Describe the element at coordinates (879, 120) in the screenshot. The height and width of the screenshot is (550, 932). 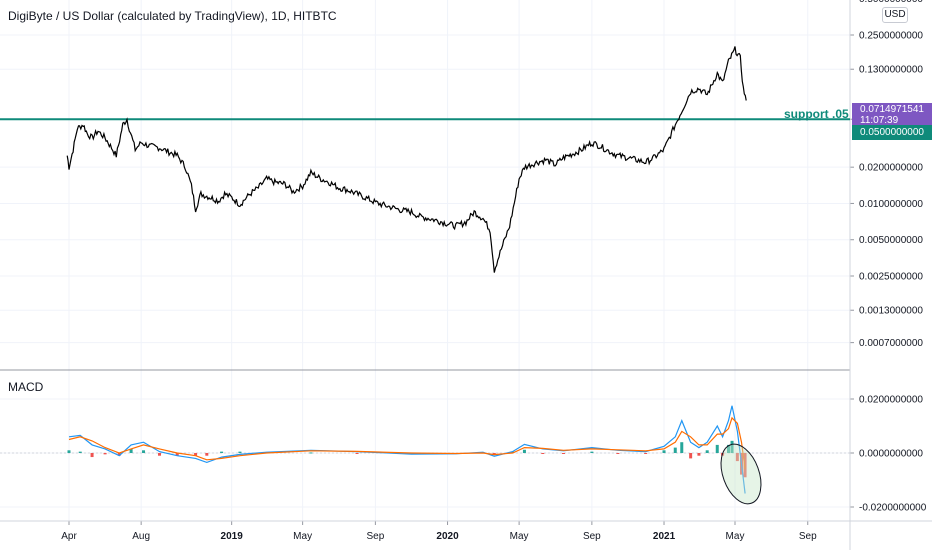
I see `bar-countdown: 11:07:39` at that location.